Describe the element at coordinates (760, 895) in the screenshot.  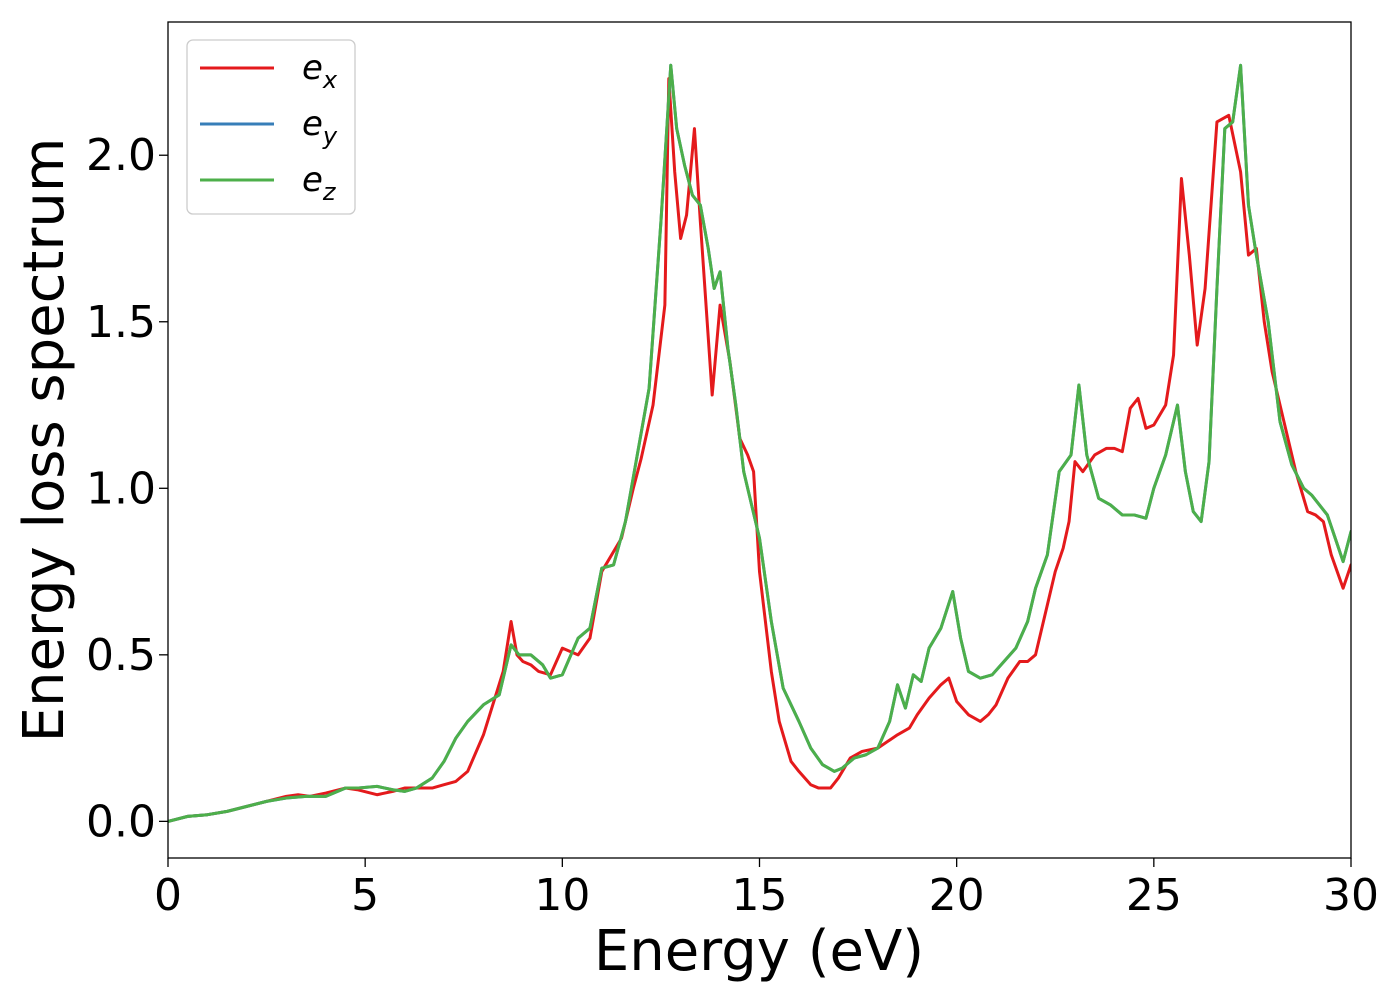
I see `x-tick-label: 15` at that location.